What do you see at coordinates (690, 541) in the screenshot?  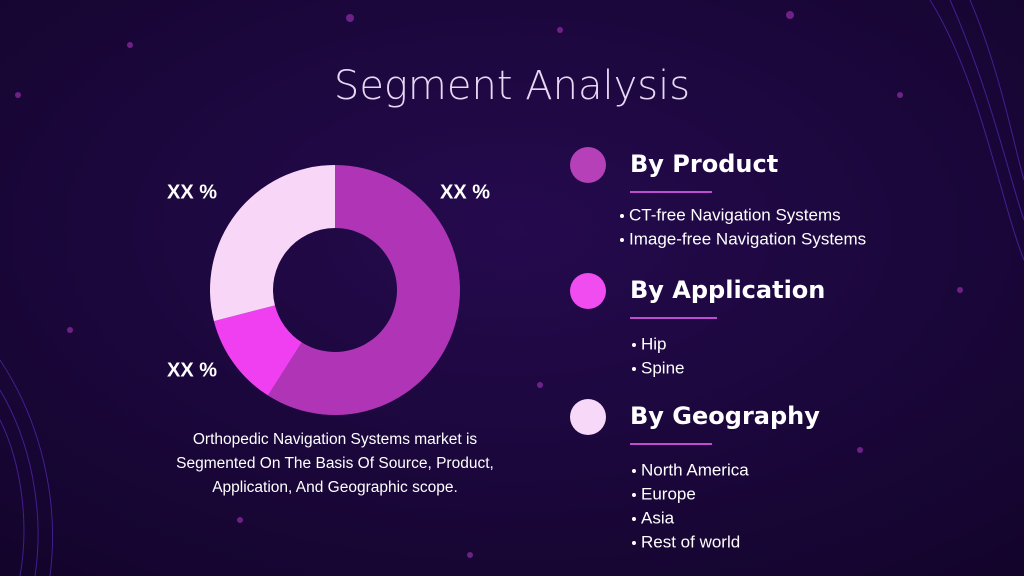 I see `segment-item: Rest of world` at bounding box center [690, 541].